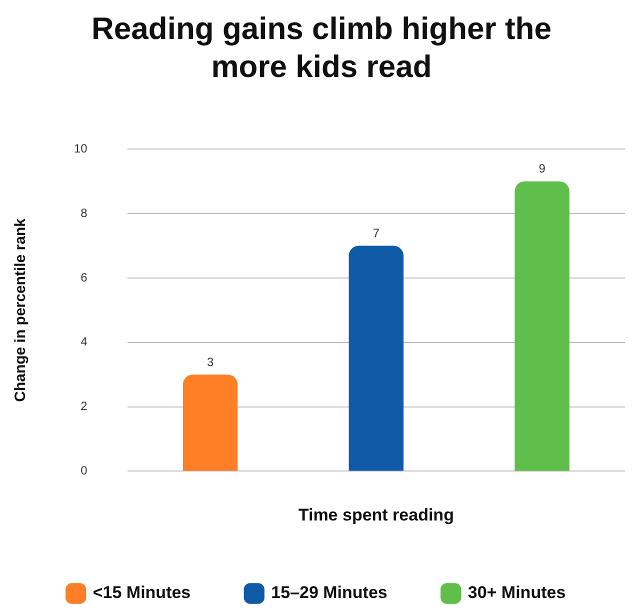 This screenshot has height=611, width=643. I want to click on y-tick-label: 8, so click(84, 213).